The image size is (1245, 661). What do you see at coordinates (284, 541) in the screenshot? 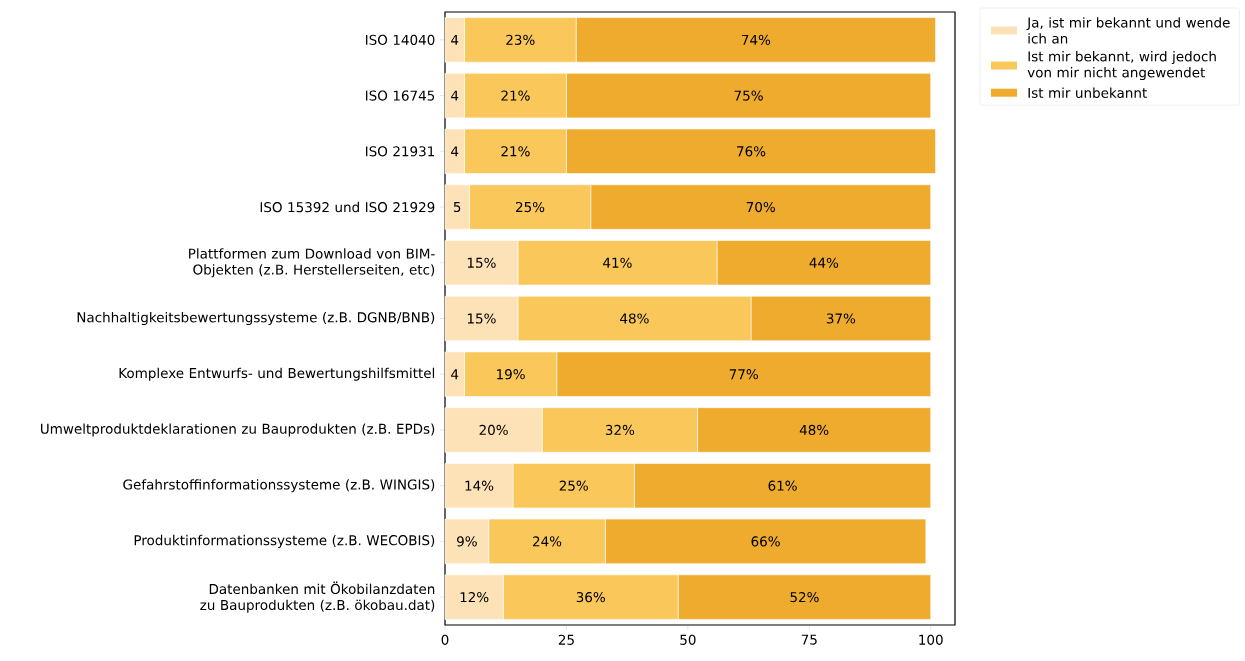
I see `y-tick-label: Produktinformationssysteme (z.B. WECOBIS)` at bounding box center [284, 541].